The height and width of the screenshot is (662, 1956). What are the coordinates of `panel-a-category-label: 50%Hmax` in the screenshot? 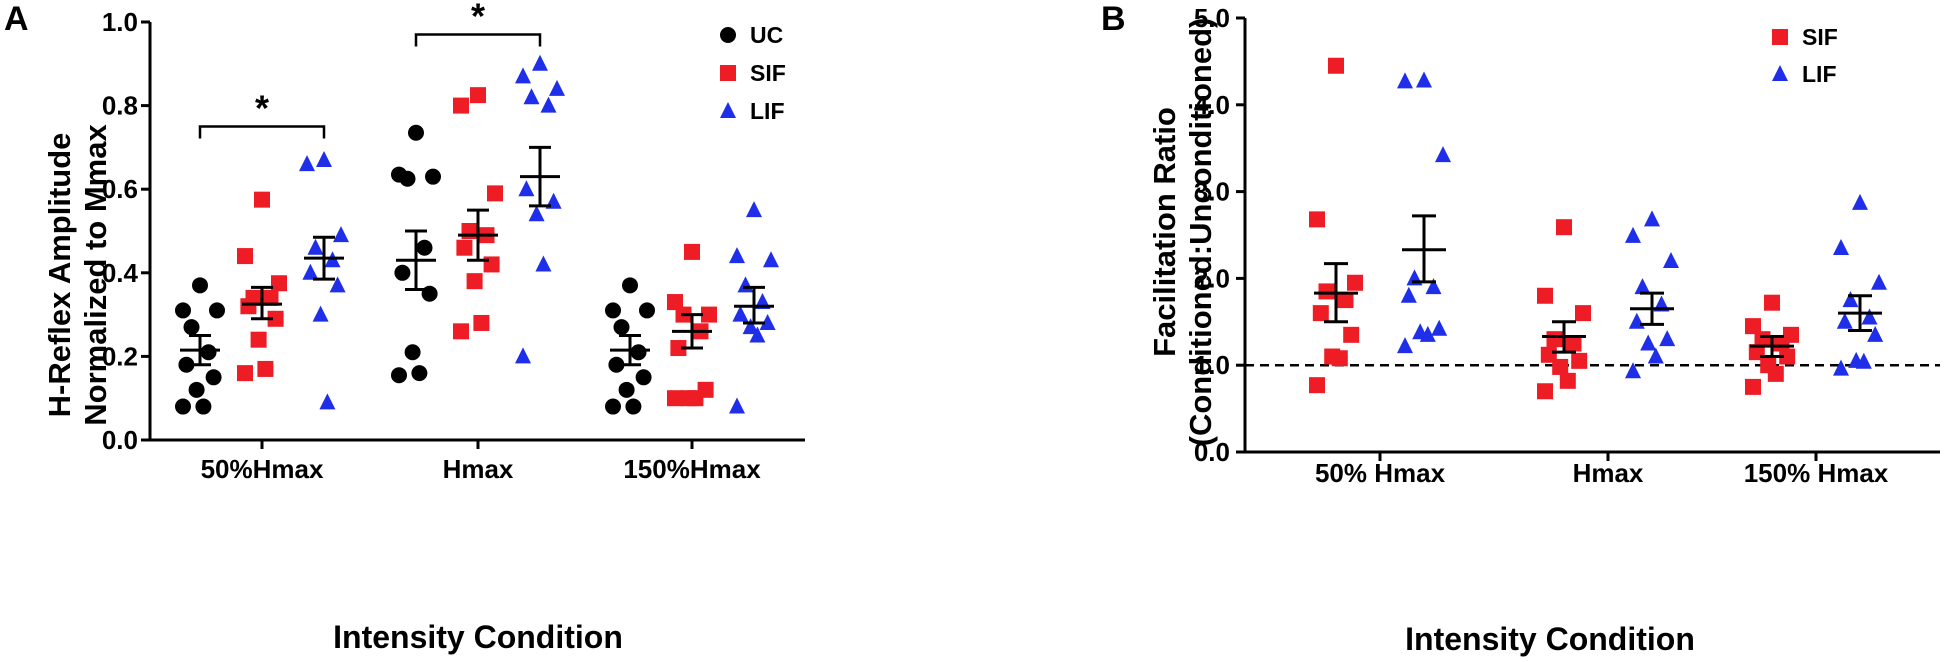 It's located at (262, 469).